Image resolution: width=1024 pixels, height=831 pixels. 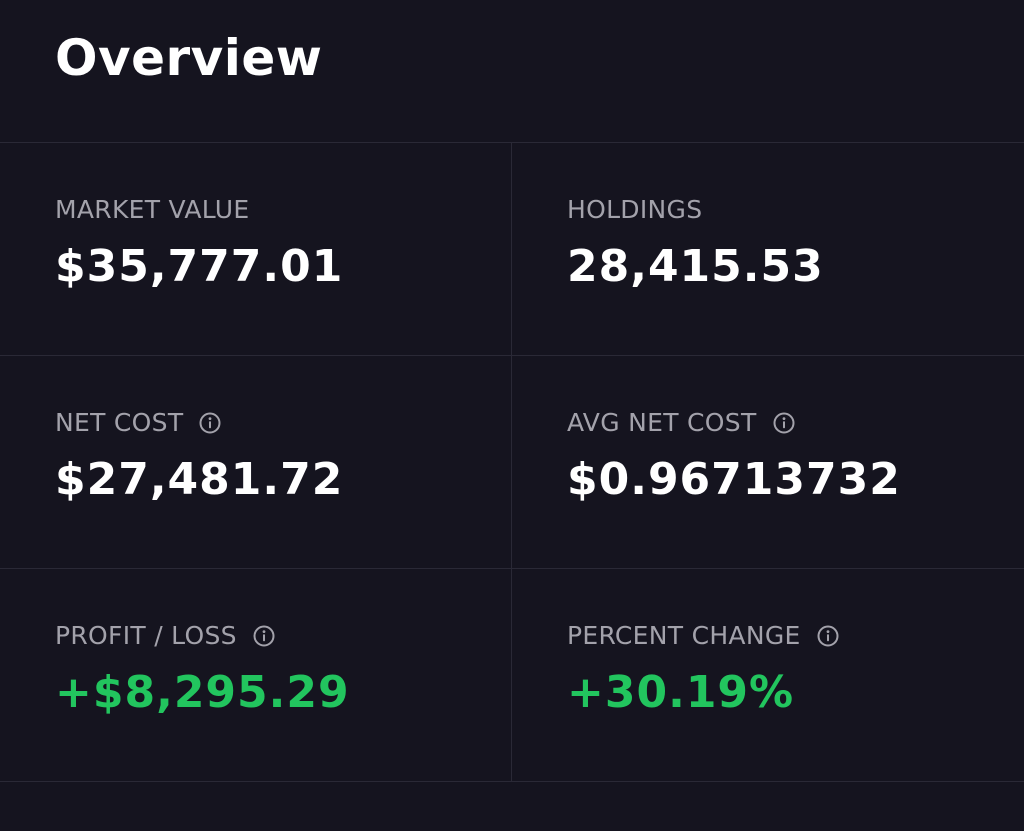 I want to click on stat-value: 28,415.53, so click(x=695, y=266).